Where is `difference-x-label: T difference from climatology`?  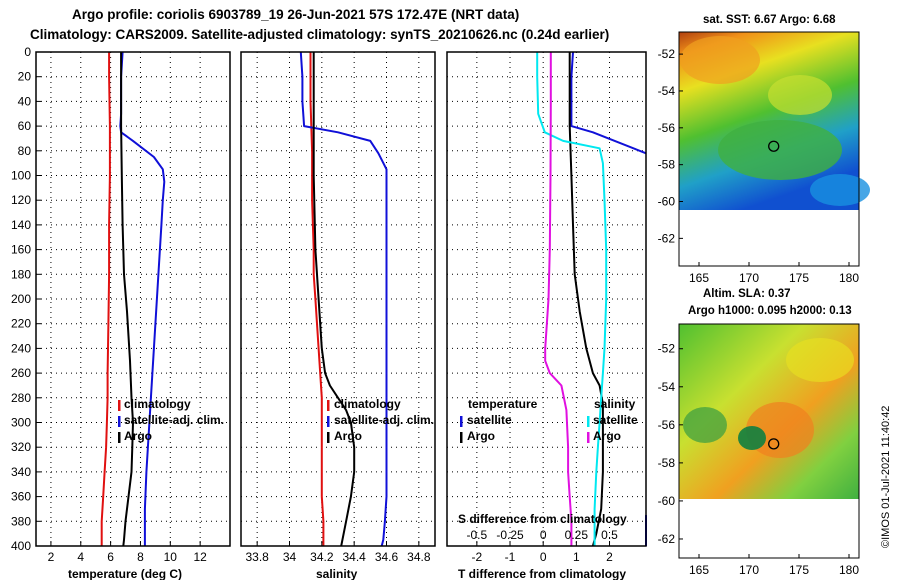 difference-x-label: T difference from climatology is located at coordinates (542, 573).